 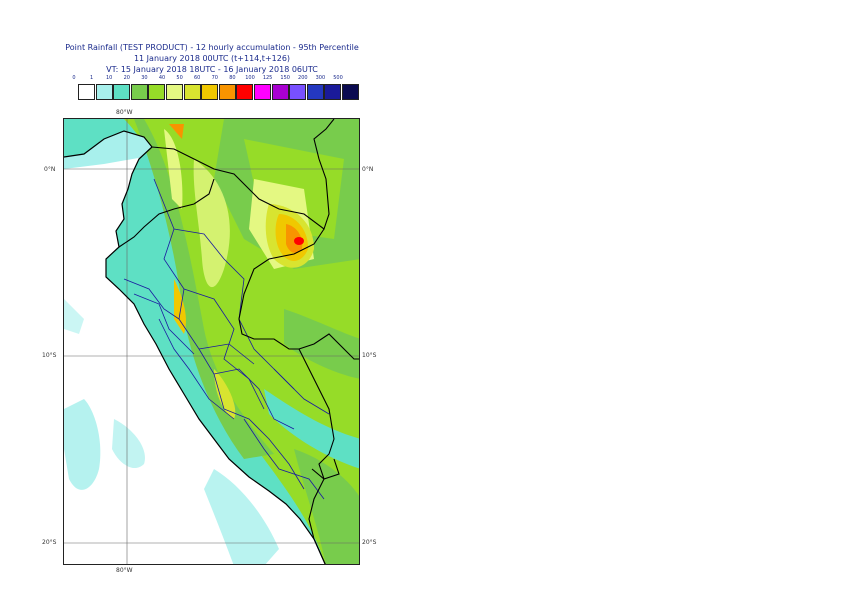 I want to click on legend-tick-label: 60, so click(x=197, y=78).